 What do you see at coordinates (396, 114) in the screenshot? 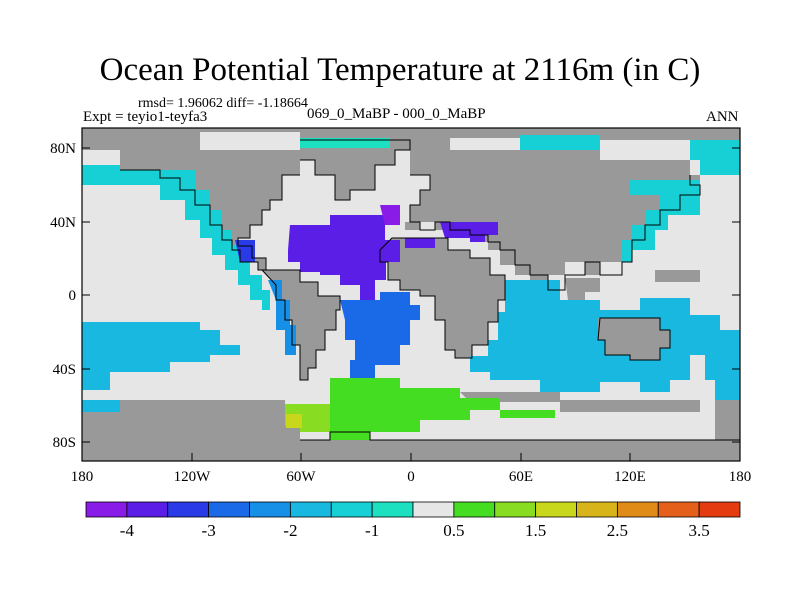
I see `comparison-label: 069_0_MaBP - 000_0_MaBP` at bounding box center [396, 114].